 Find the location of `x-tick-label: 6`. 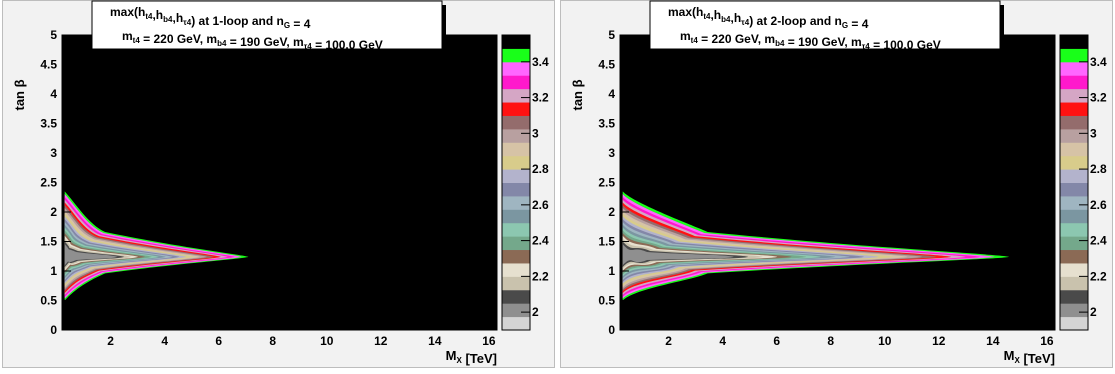

x-tick-label: 6 is located at coordinates (776, 341).